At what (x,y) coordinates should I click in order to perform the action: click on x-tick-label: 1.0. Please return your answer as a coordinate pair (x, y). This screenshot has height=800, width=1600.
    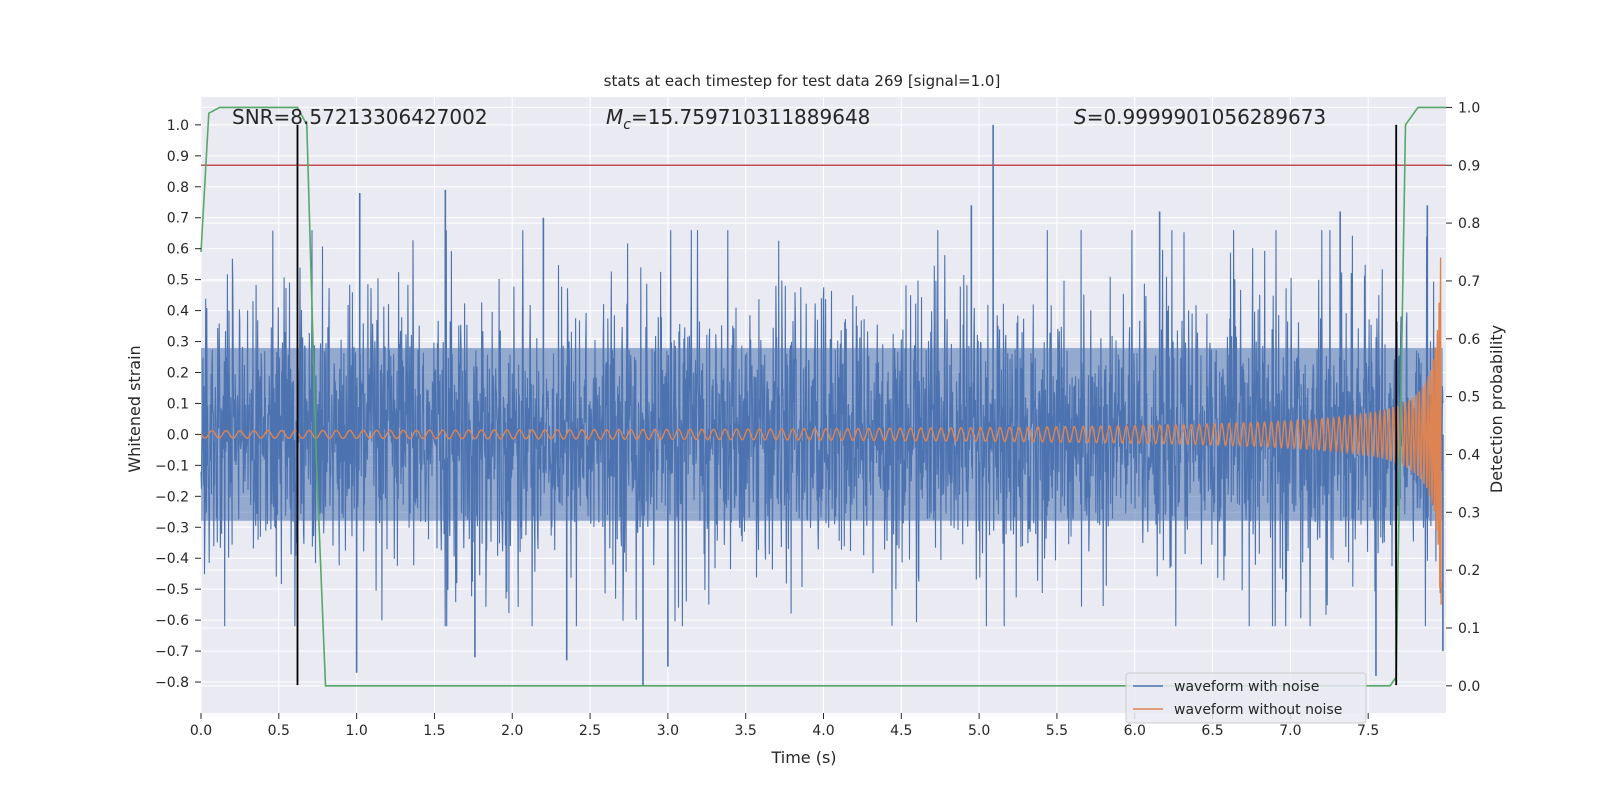
    Looking at the image, I should click on (356, 731).